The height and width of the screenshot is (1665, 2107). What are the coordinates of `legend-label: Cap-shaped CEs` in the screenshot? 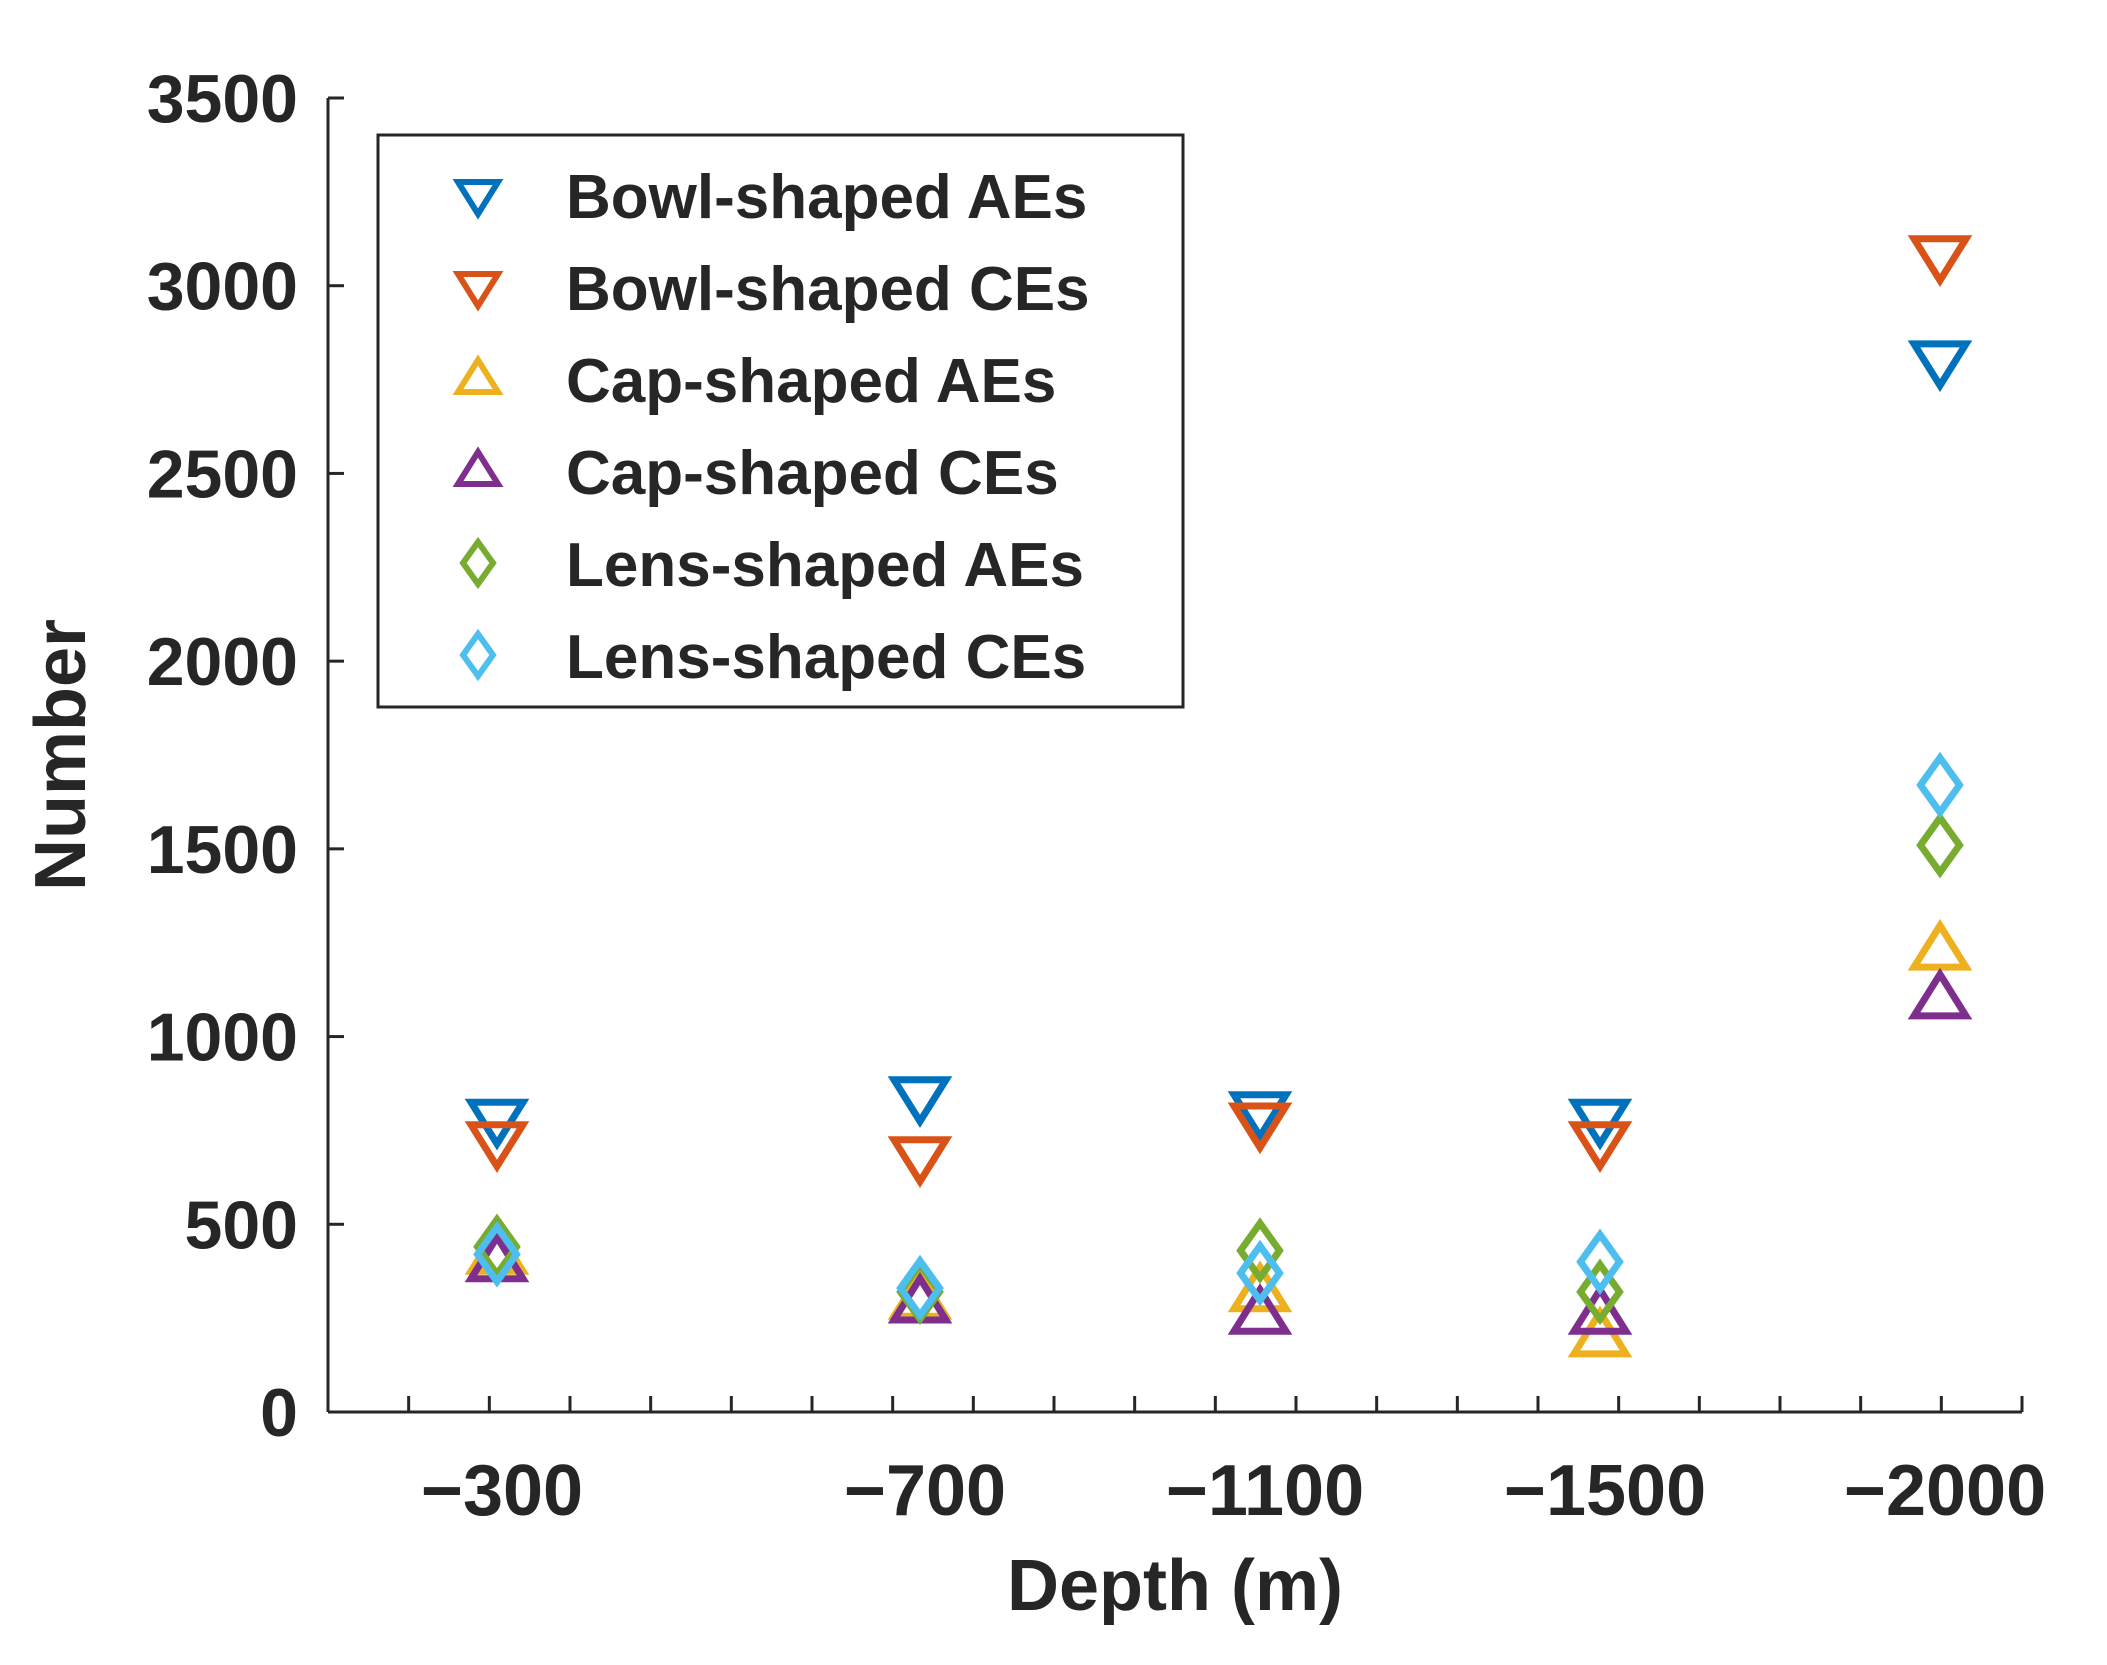 It's located at (812, 473).